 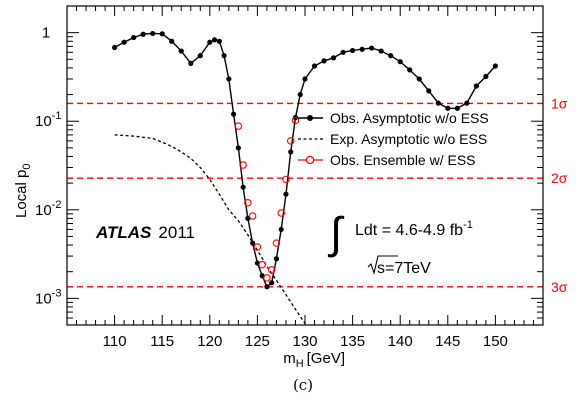 What do you see at coordinates (352, 341) in the screenshot?
I see `x-tick-label: 135` at bounding box center [352, 341].